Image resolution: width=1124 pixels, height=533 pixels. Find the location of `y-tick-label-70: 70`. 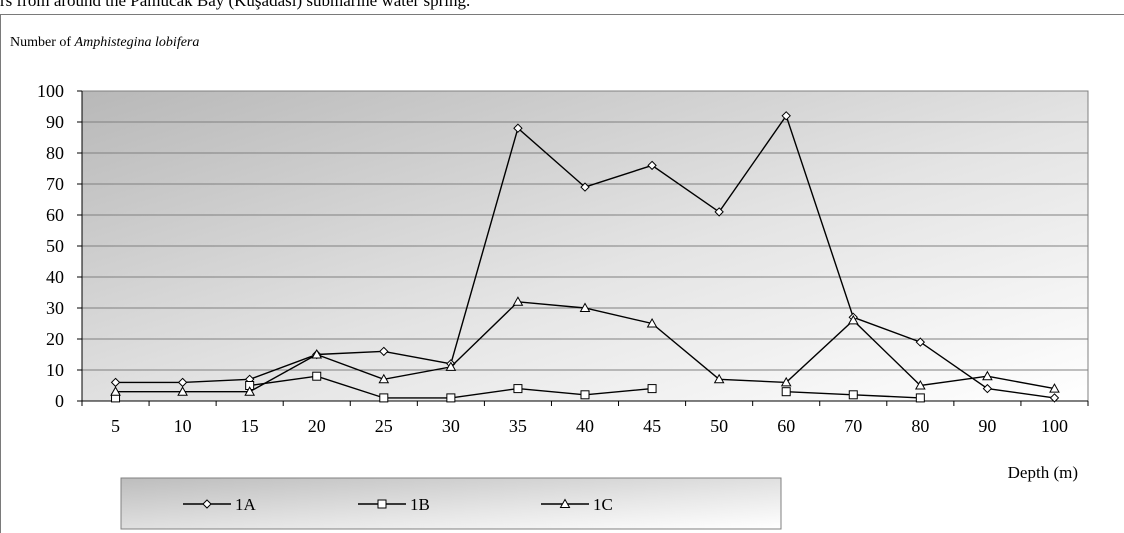

y-tick-label-70: 70 is located at coordinates (55, 184).